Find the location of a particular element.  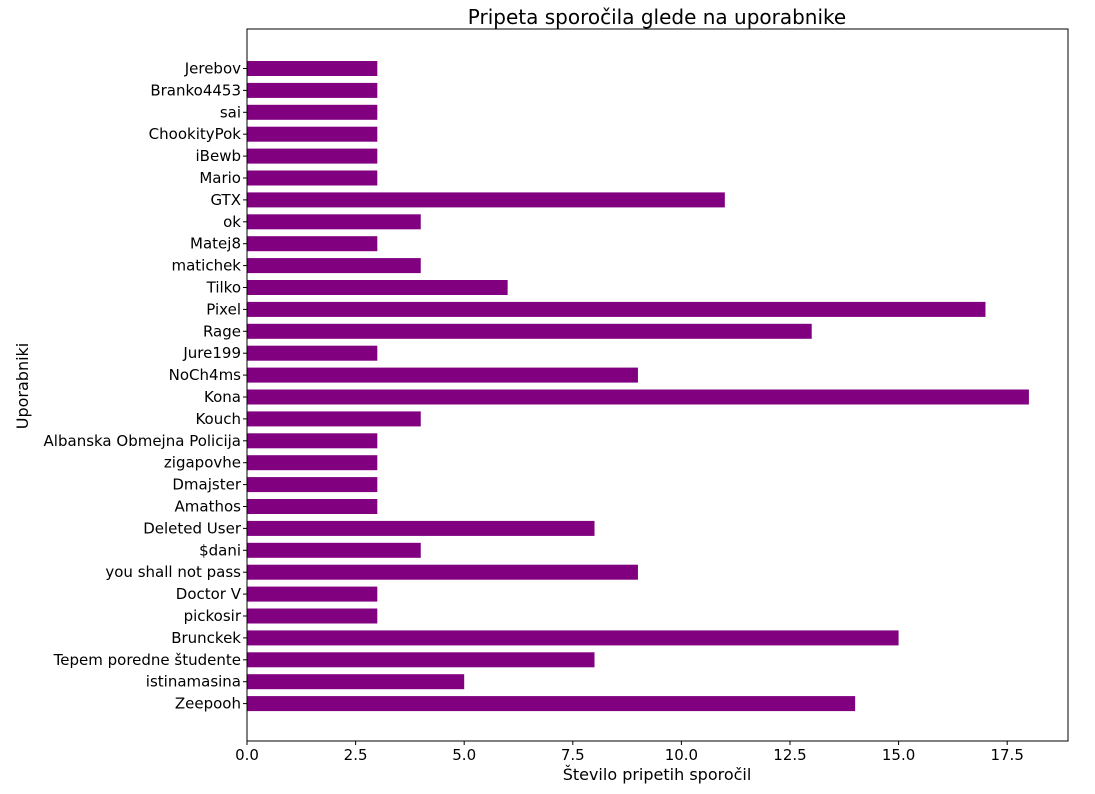

x-tick-label: 0.0 is located at coordinates (247, 755).